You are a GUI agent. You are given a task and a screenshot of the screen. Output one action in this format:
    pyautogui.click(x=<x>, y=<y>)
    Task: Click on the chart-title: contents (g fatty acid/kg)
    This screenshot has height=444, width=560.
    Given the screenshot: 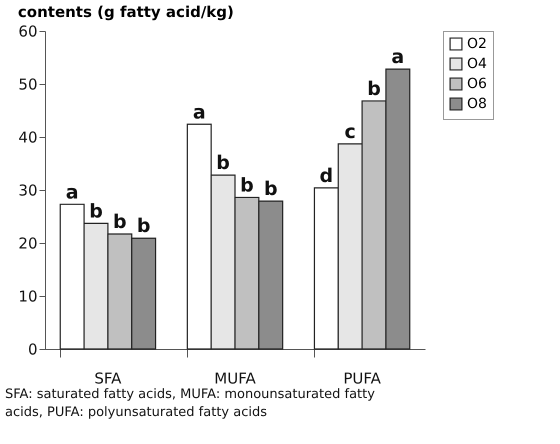 What is the action you would take?
    pyautogui.click(x=126, y=12)
    